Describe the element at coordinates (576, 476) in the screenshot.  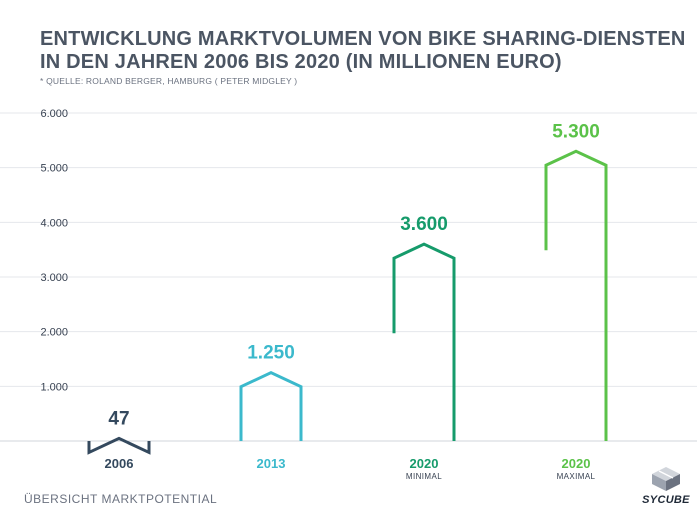
I see `category-sublabel: MAXIMAL` at that location.